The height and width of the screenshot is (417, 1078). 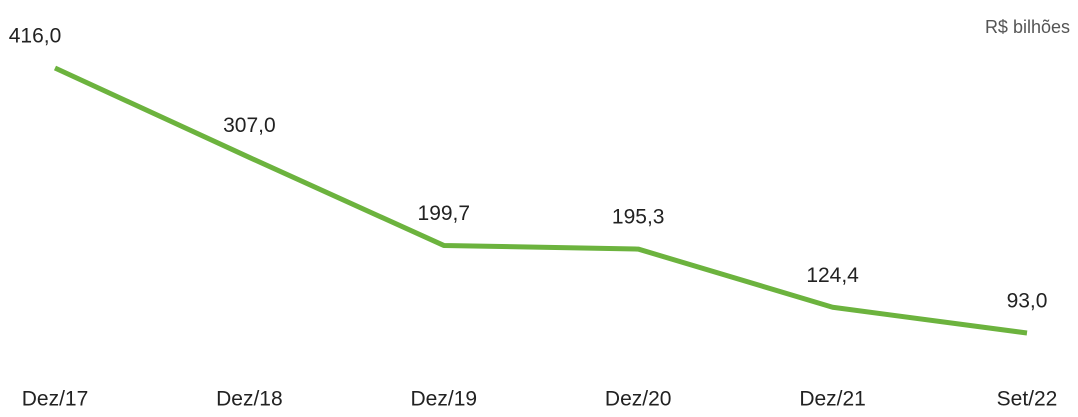 What do you see at coordinates (1027, 301) in the screenshot?
I see `data-label: 93,0` at bounding box center [1027, 301].